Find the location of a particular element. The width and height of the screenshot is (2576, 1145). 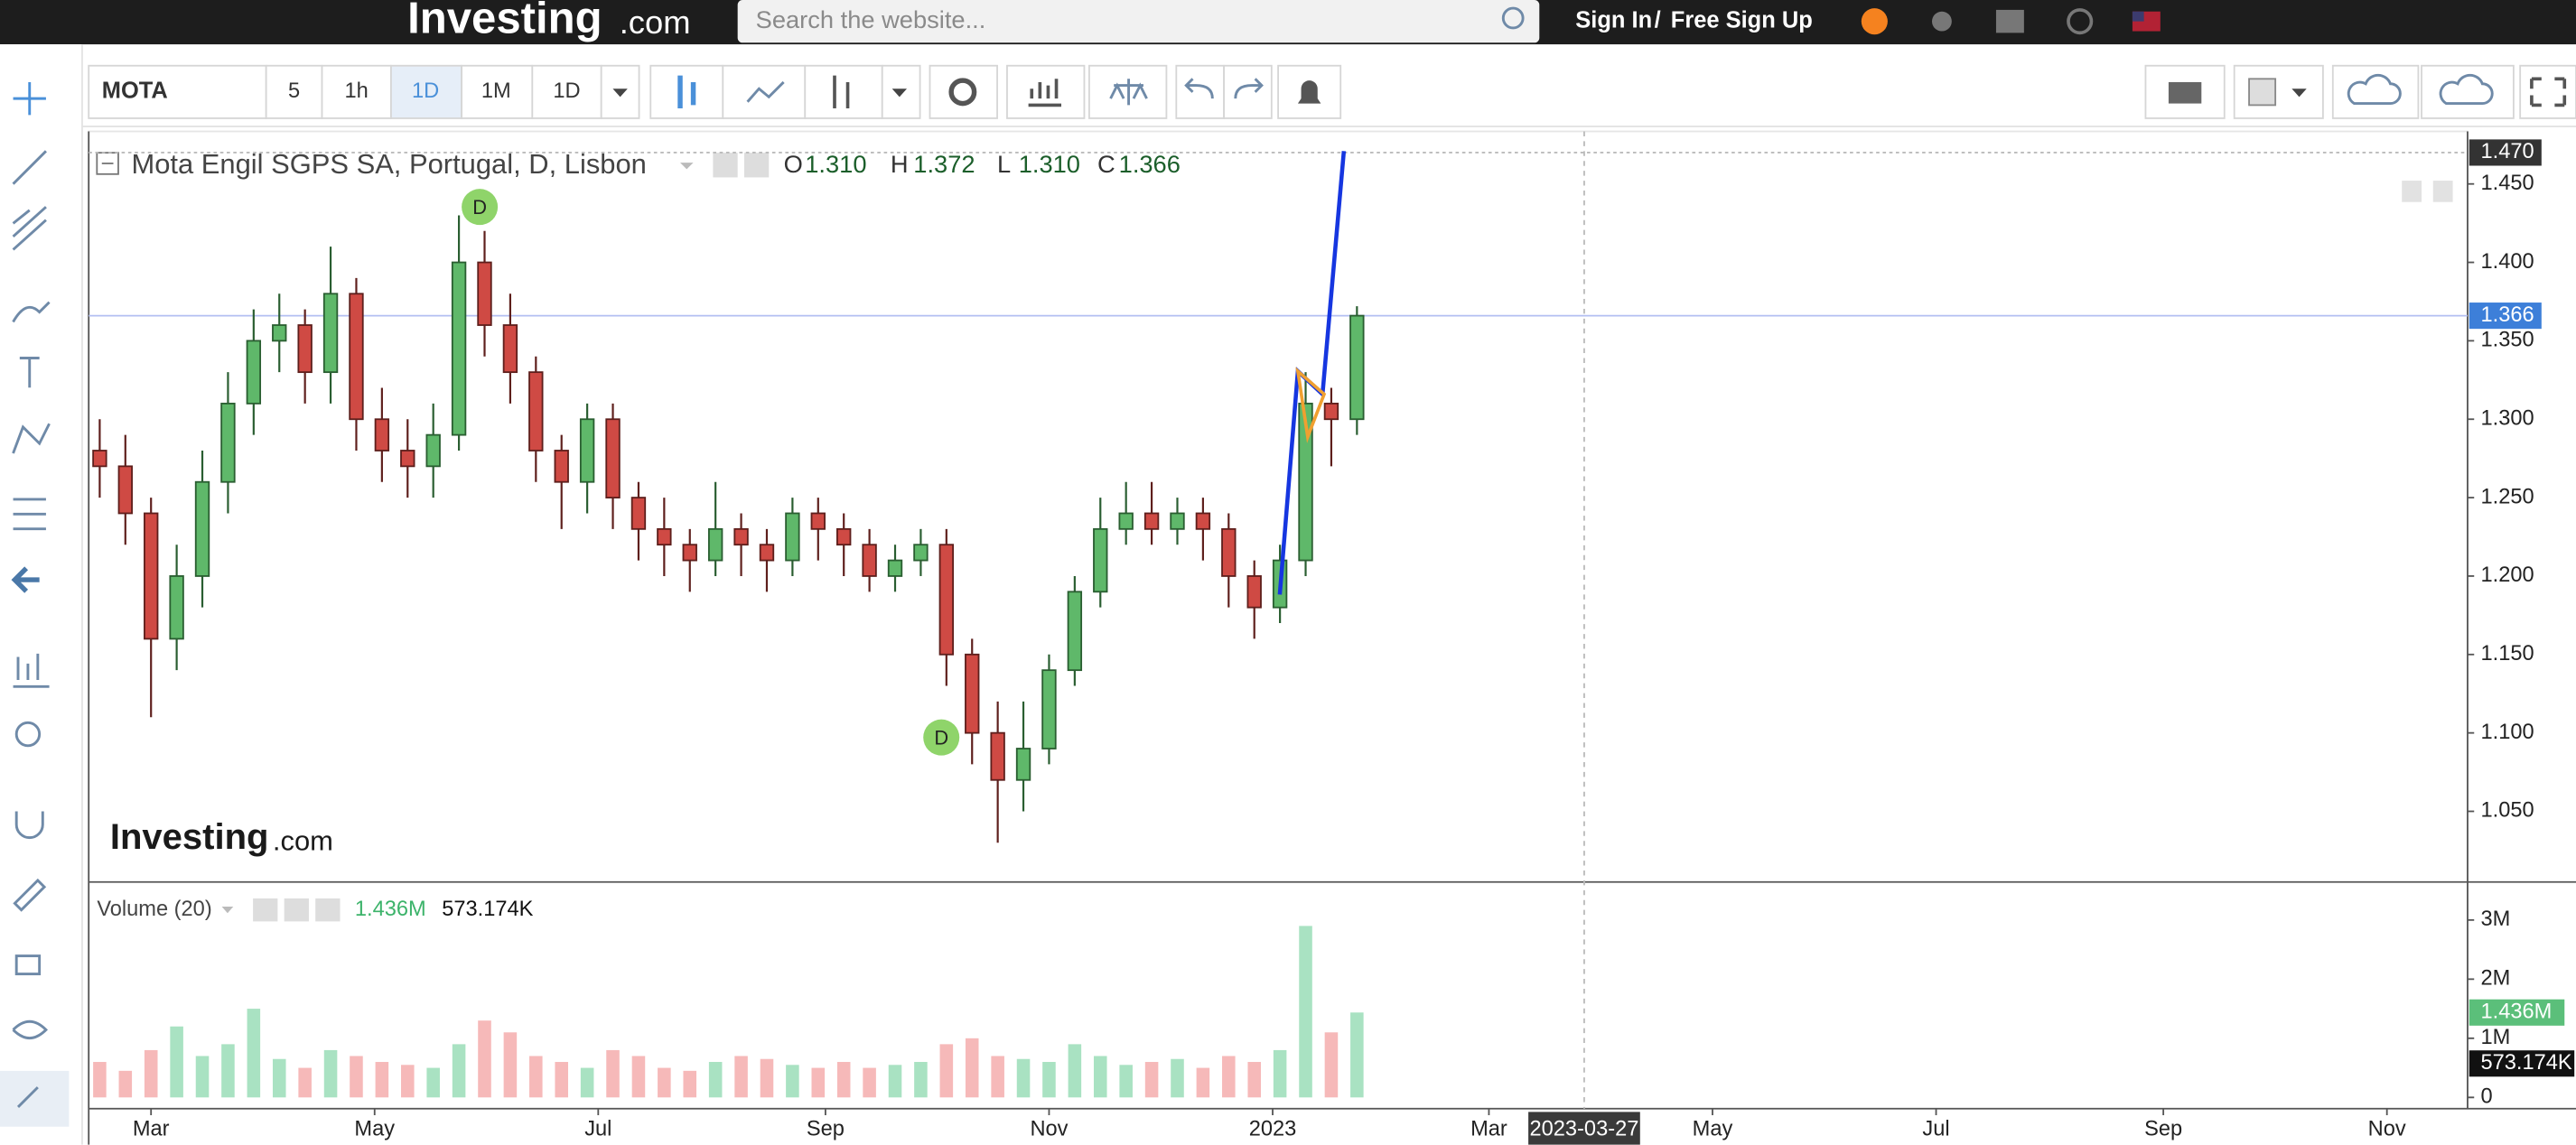

resolution-label: 1D is located at coordinates (566, 91).